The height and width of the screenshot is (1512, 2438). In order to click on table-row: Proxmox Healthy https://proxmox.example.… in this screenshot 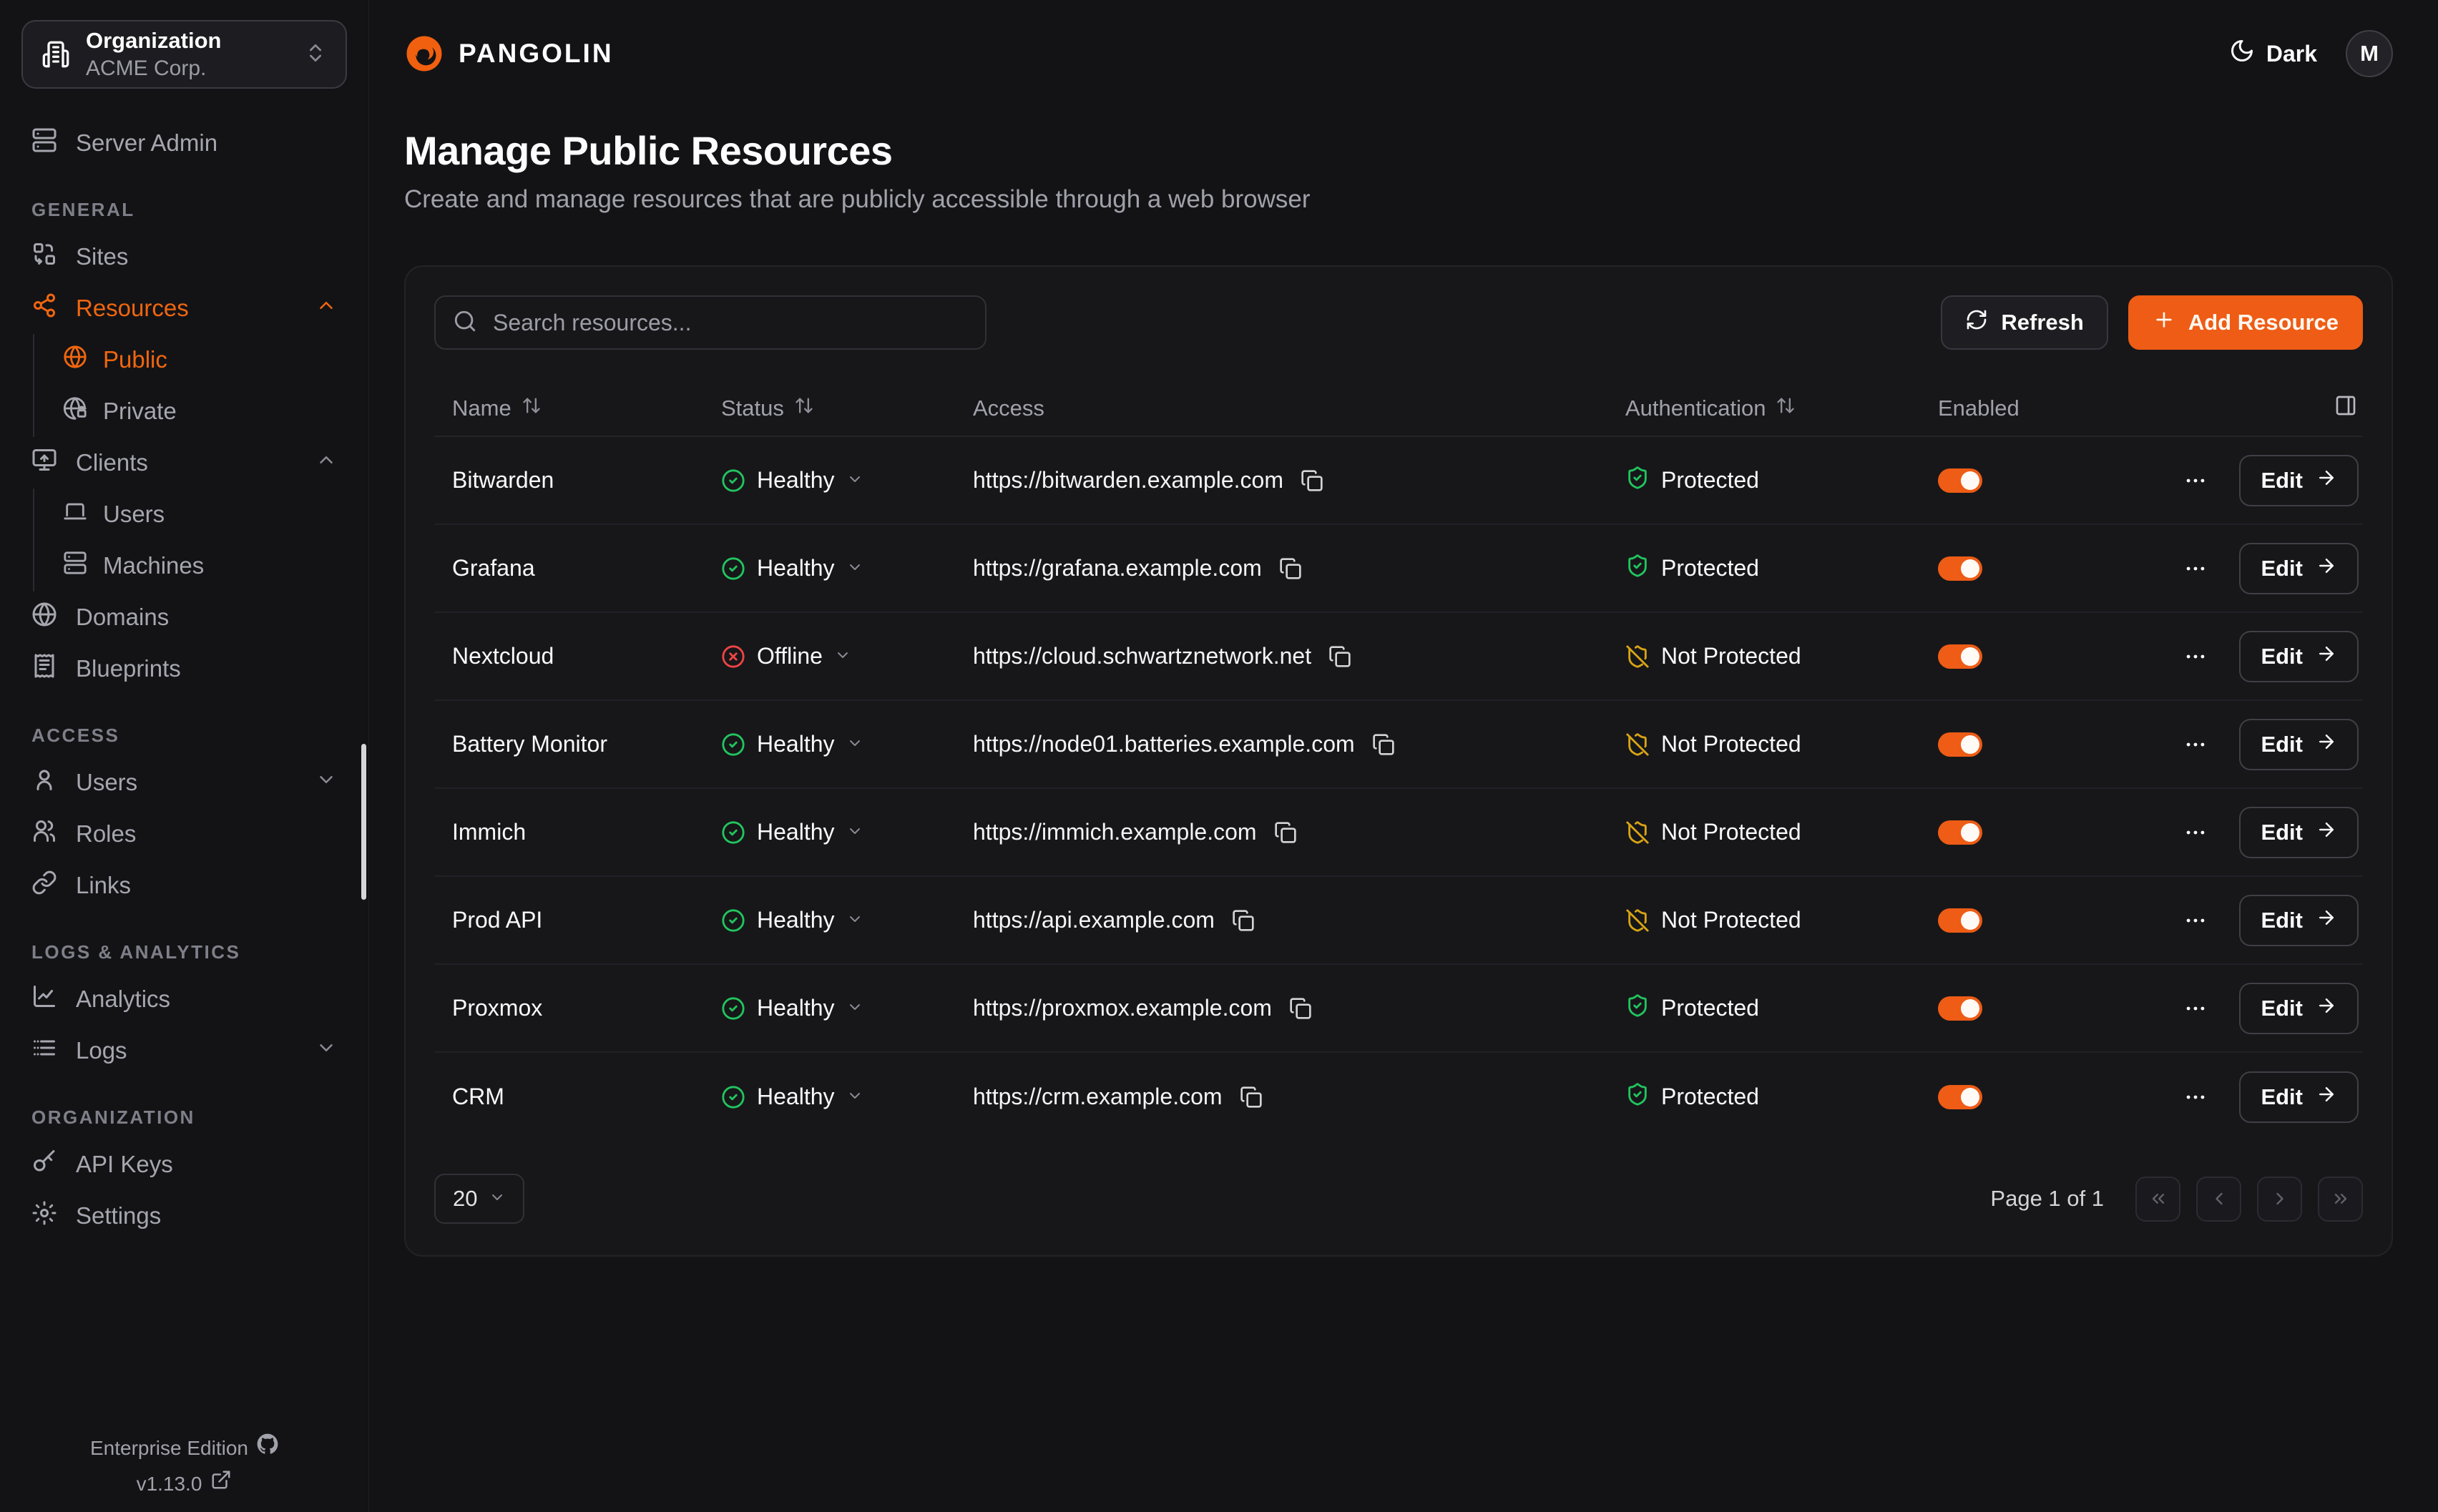, I will do `click(1398, 1009)`.